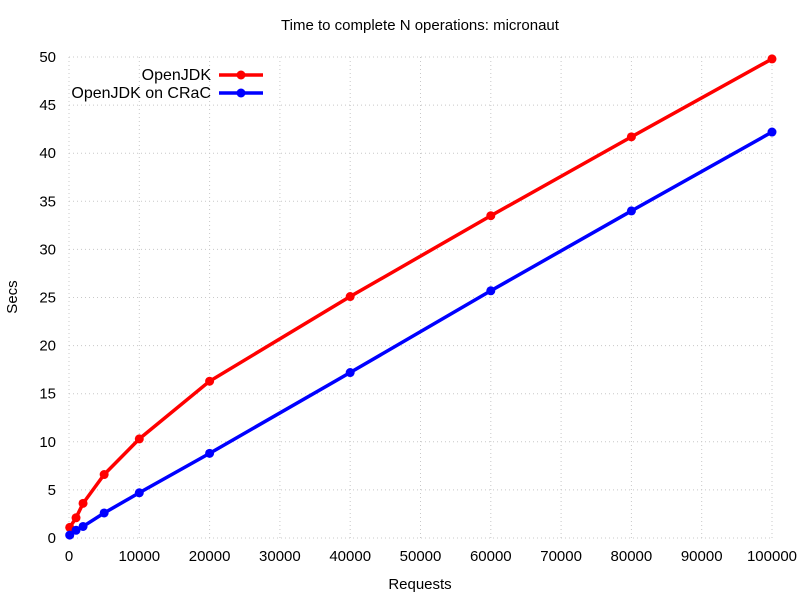 The image size is (800, 600). I want to click on x-axis-label: Requests, so click(419, 584).